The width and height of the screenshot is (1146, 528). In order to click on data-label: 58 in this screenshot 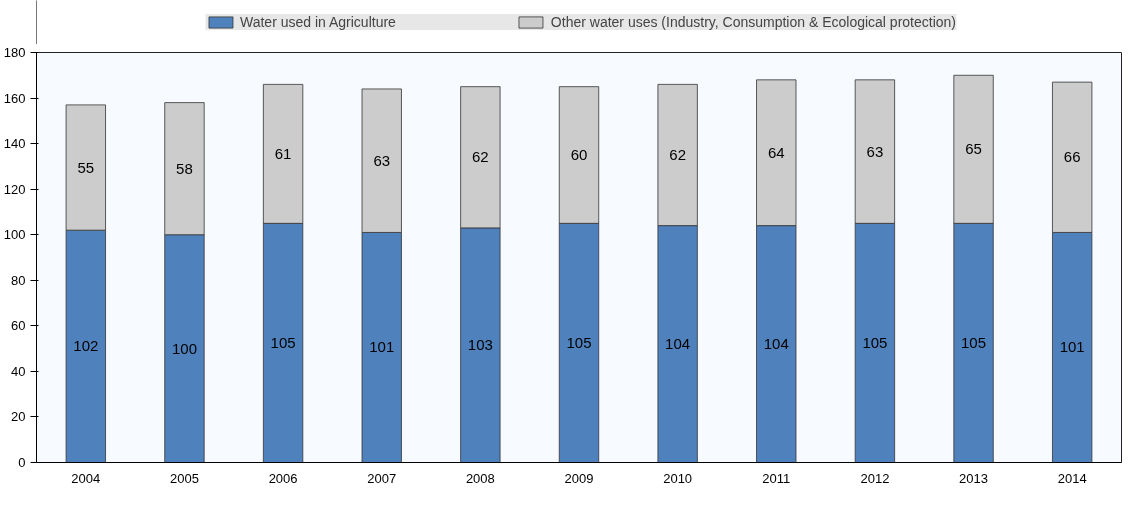, I will do `click(184, 168)`.